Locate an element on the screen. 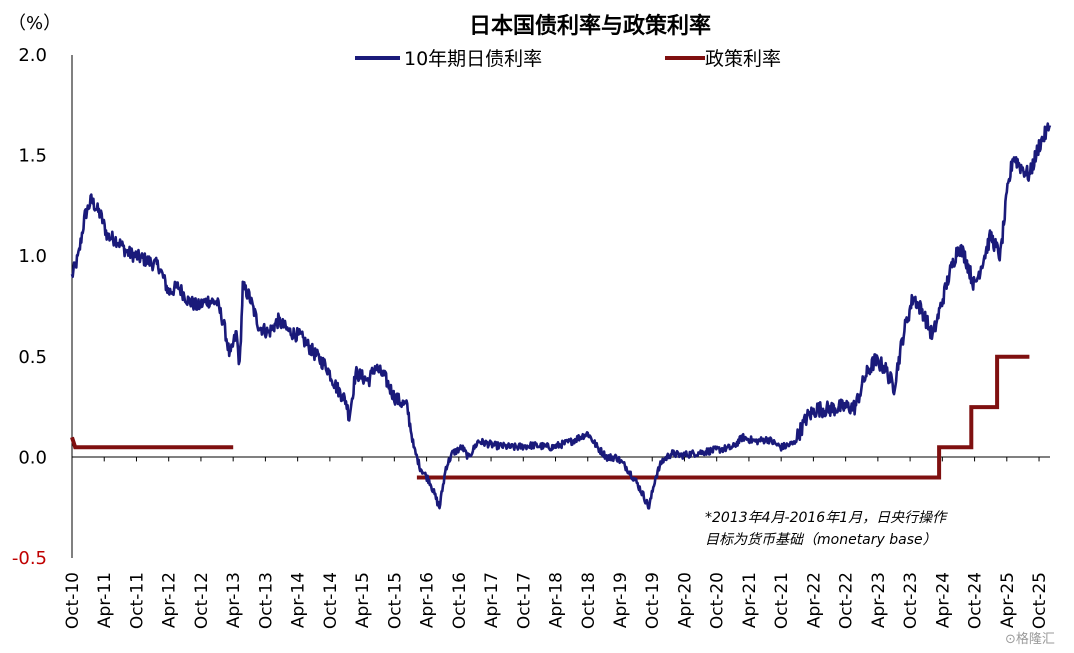  x-tick-label: Apr-11 is located at coordinates (105, 600).